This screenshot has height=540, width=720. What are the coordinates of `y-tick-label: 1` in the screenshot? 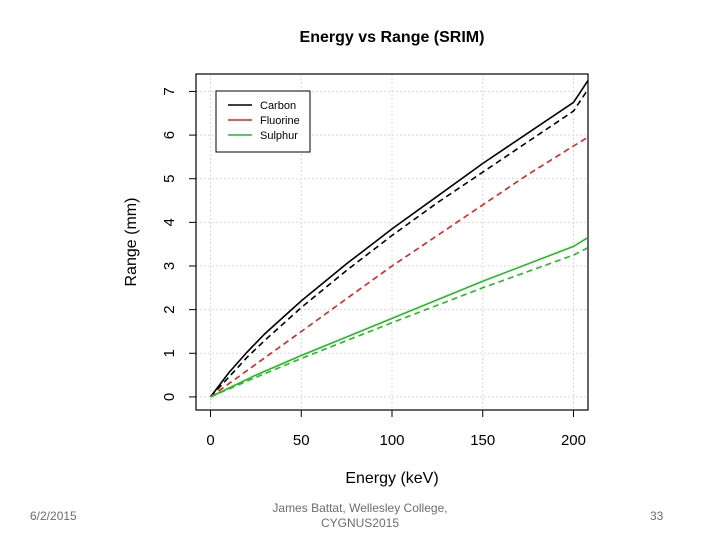 It's located at (169, 353).